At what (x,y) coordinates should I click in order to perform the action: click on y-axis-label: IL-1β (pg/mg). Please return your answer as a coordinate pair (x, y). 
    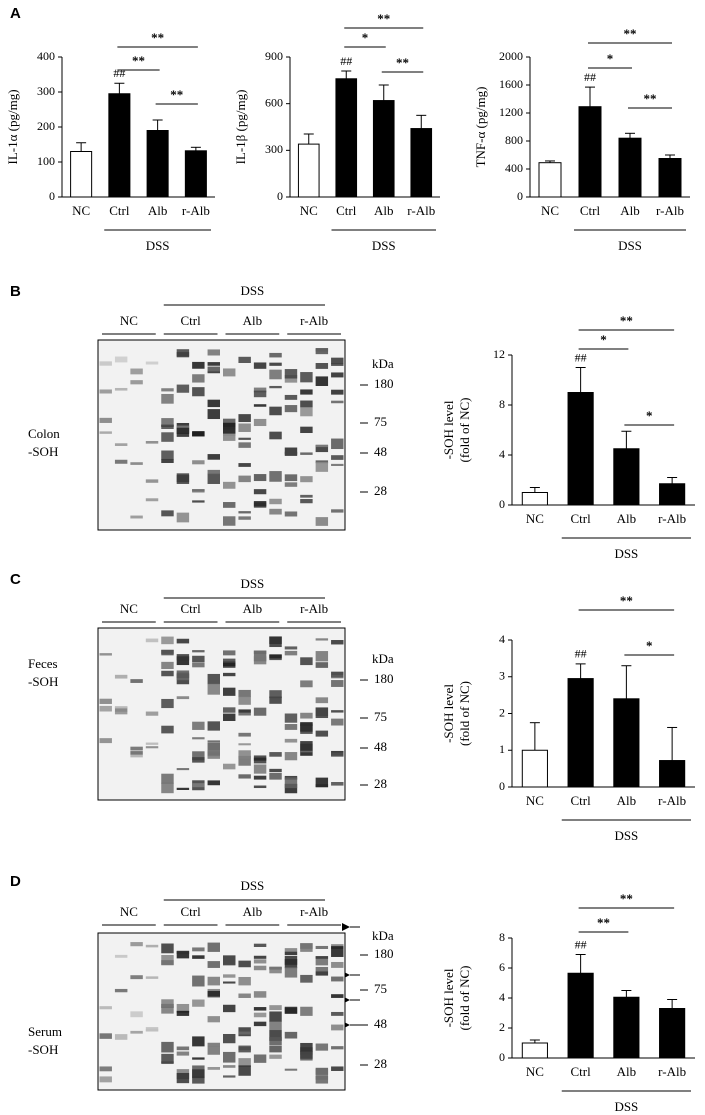
    Looking at the image, I should click on (240, 127).